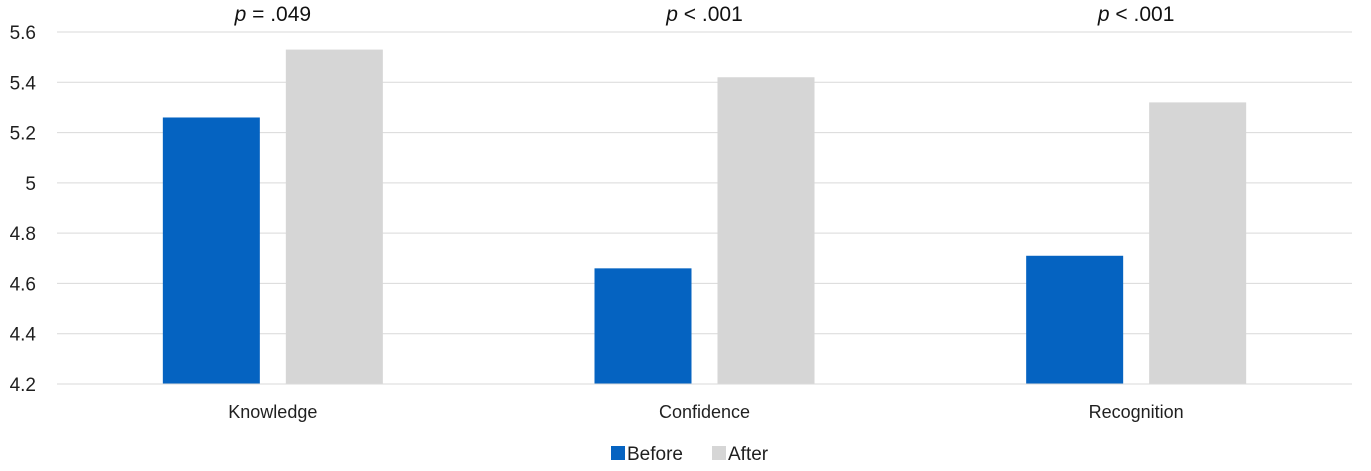 Image resolution: width=1371 pixels, height=471 pixels. Describe the element at coordinates (766, 230) in the screenshot. I see `bar-after-confidence` at that location.